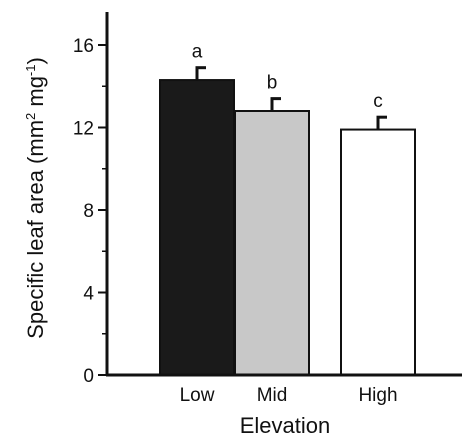 This screenshot has width=464, height=439. I want to click on y-axis: 0 4 8 12 16, so click(91, 199).